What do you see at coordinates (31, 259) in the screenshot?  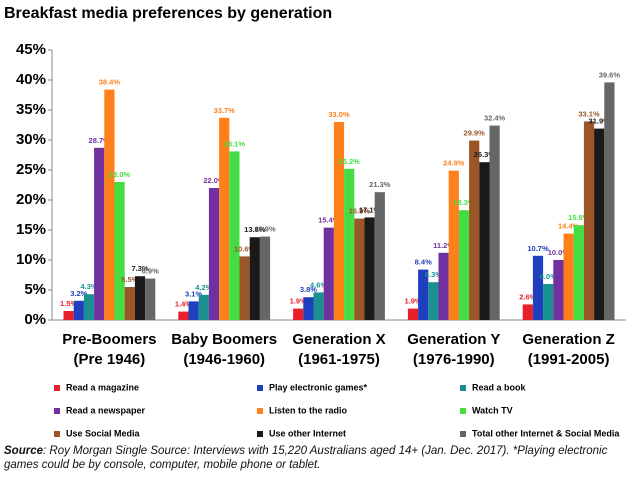 I see `y-tick-label: 10%` at bounding box center [31, 259].